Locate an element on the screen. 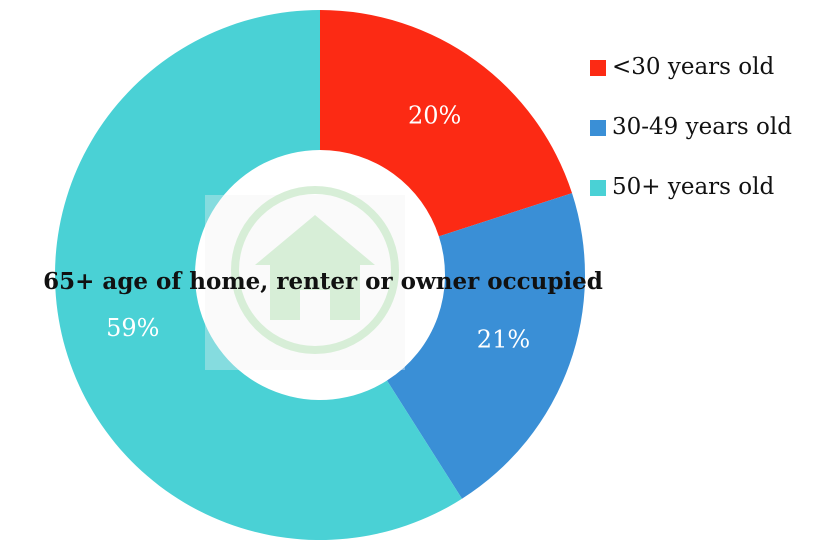 The width and height of the screenshot is (828, 546). legend-label: 30-49 years old is located at coordinates (702, 127).